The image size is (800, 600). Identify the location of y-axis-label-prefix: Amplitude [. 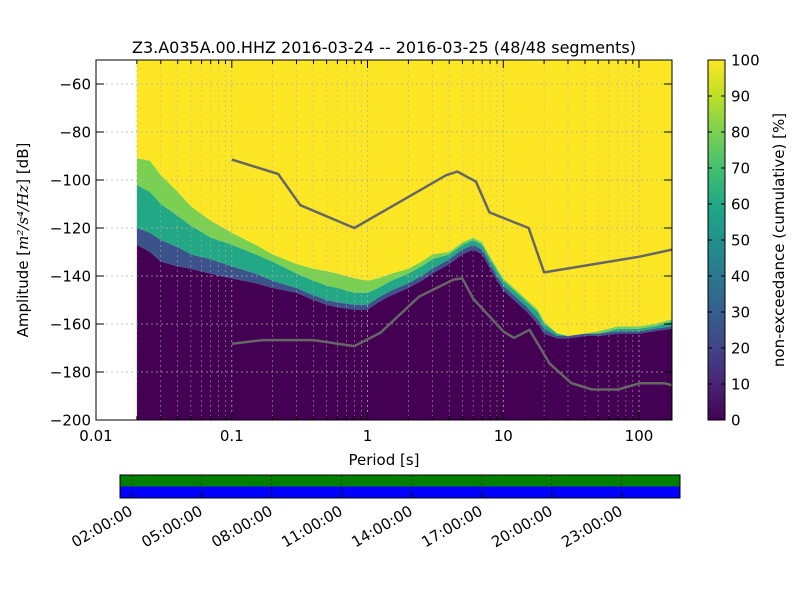
(23, 294).